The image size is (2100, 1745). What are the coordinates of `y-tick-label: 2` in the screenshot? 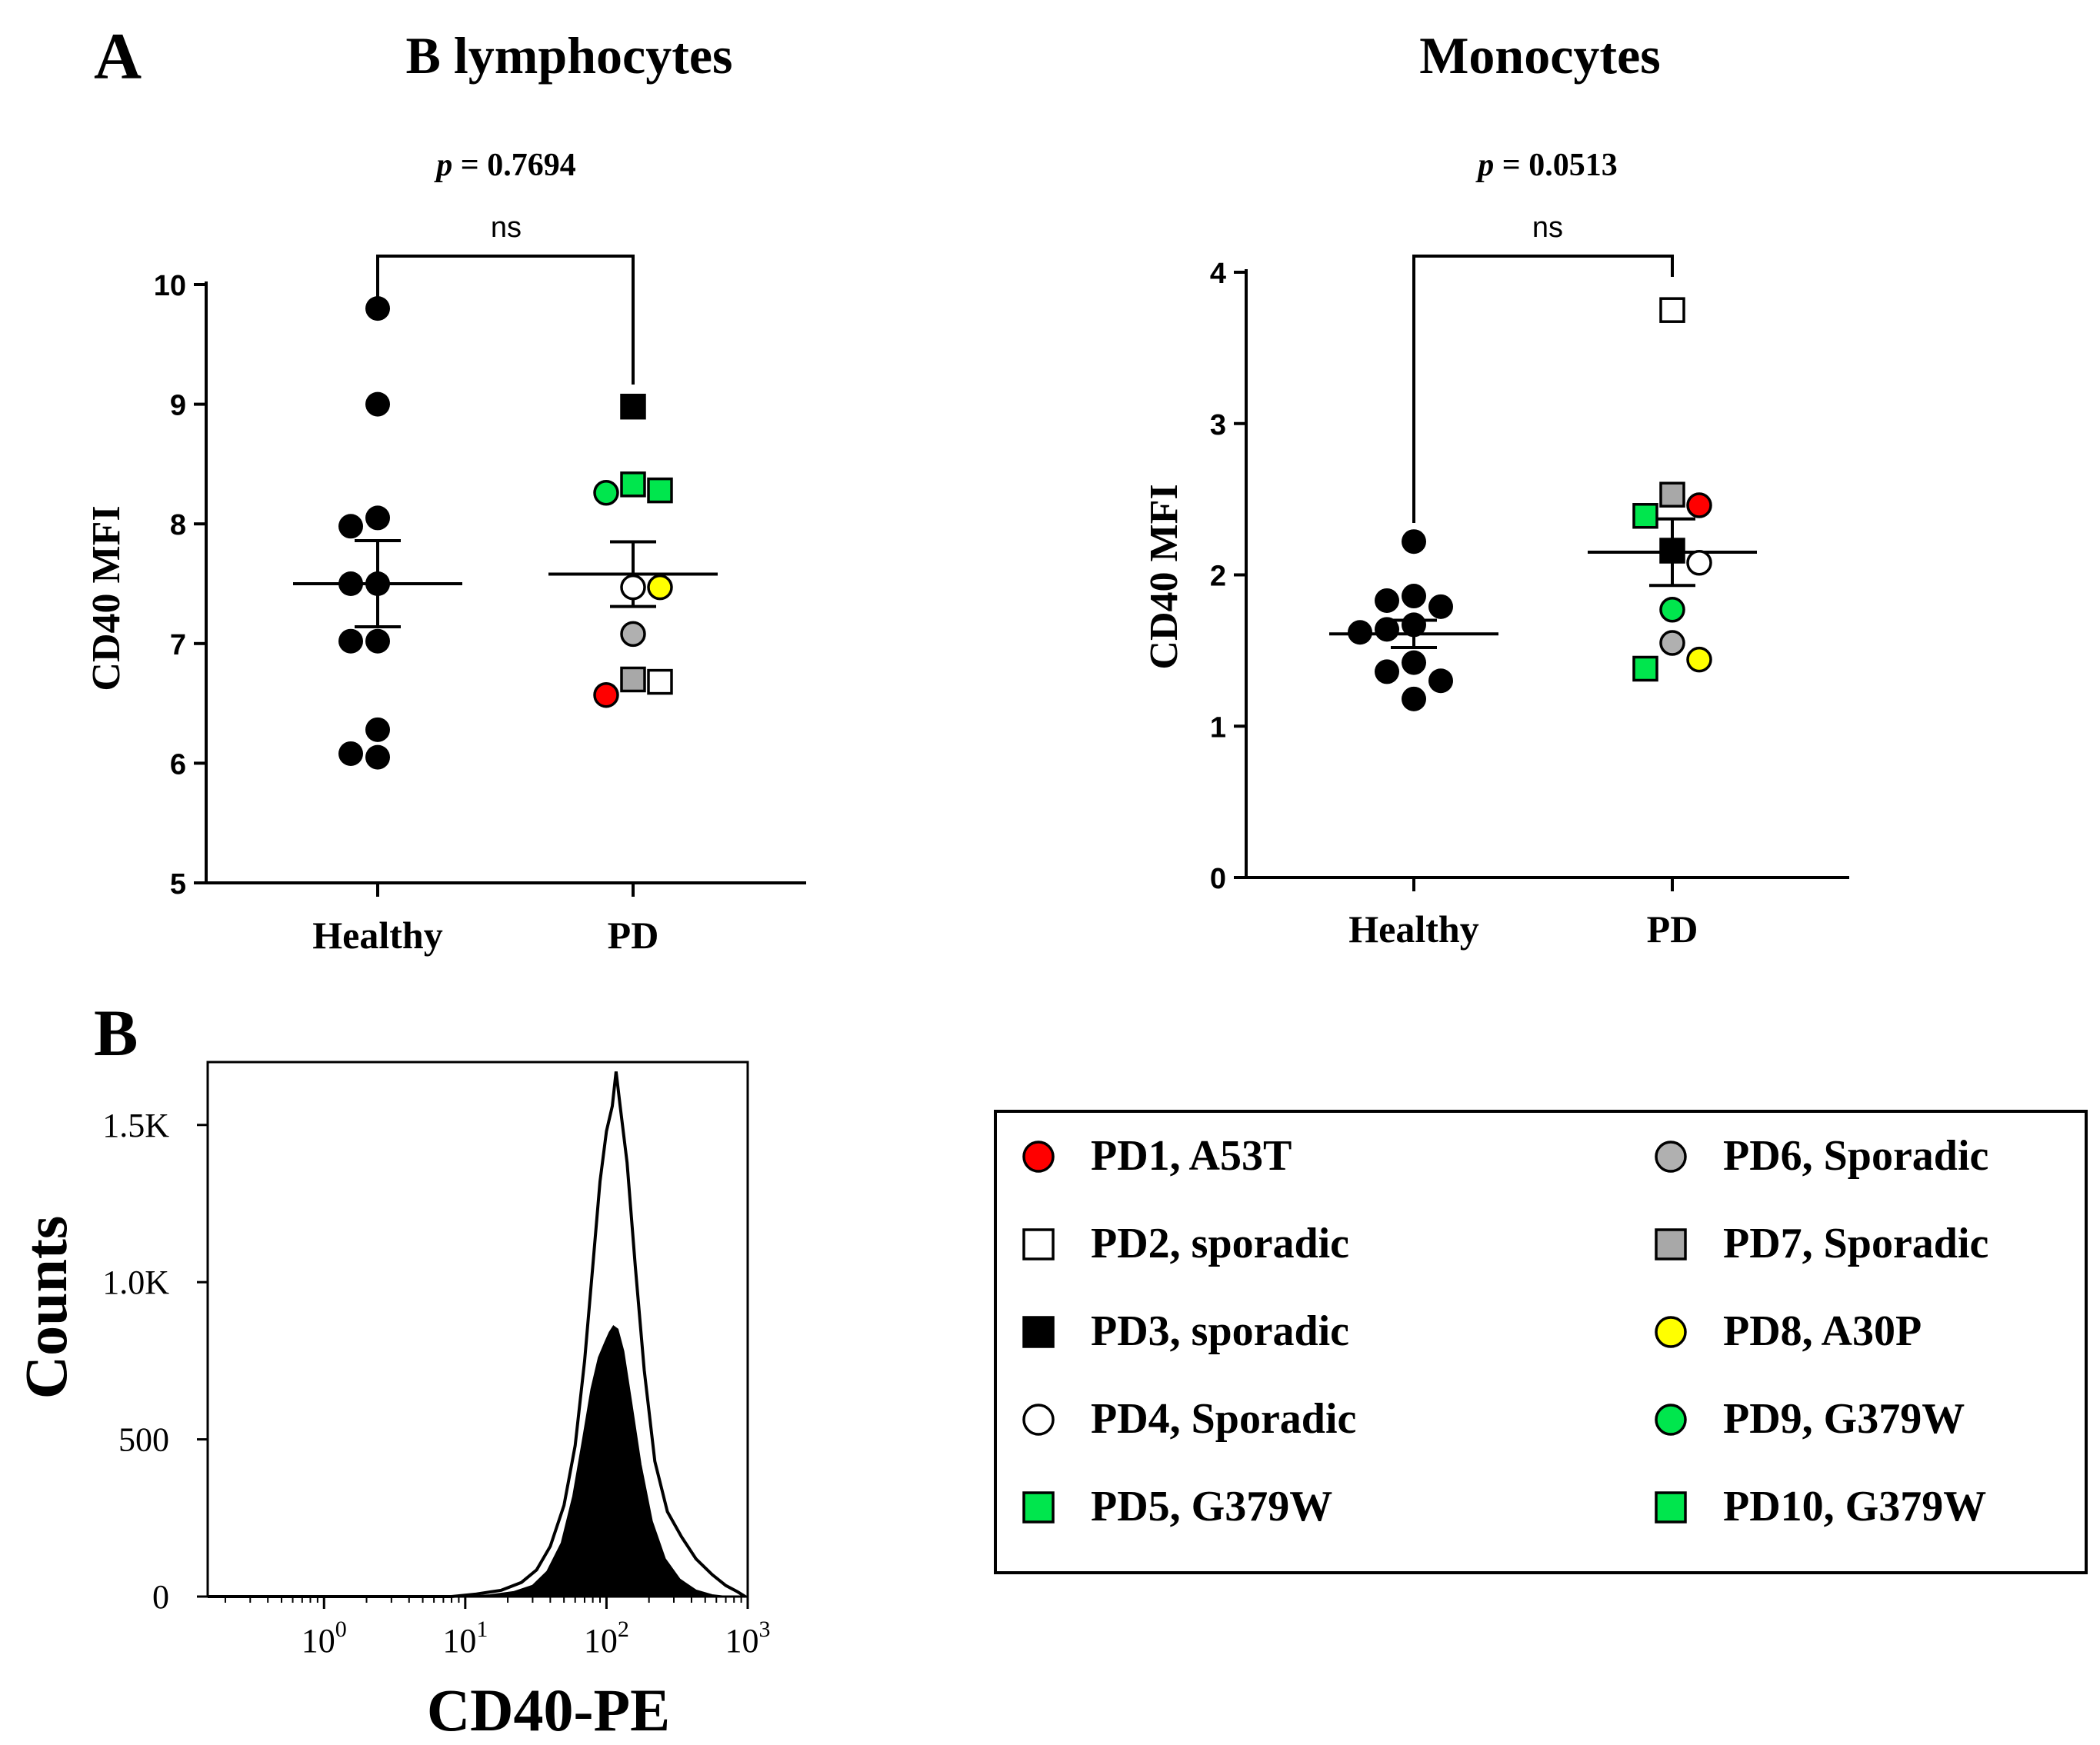 It's located at (1218, 577).